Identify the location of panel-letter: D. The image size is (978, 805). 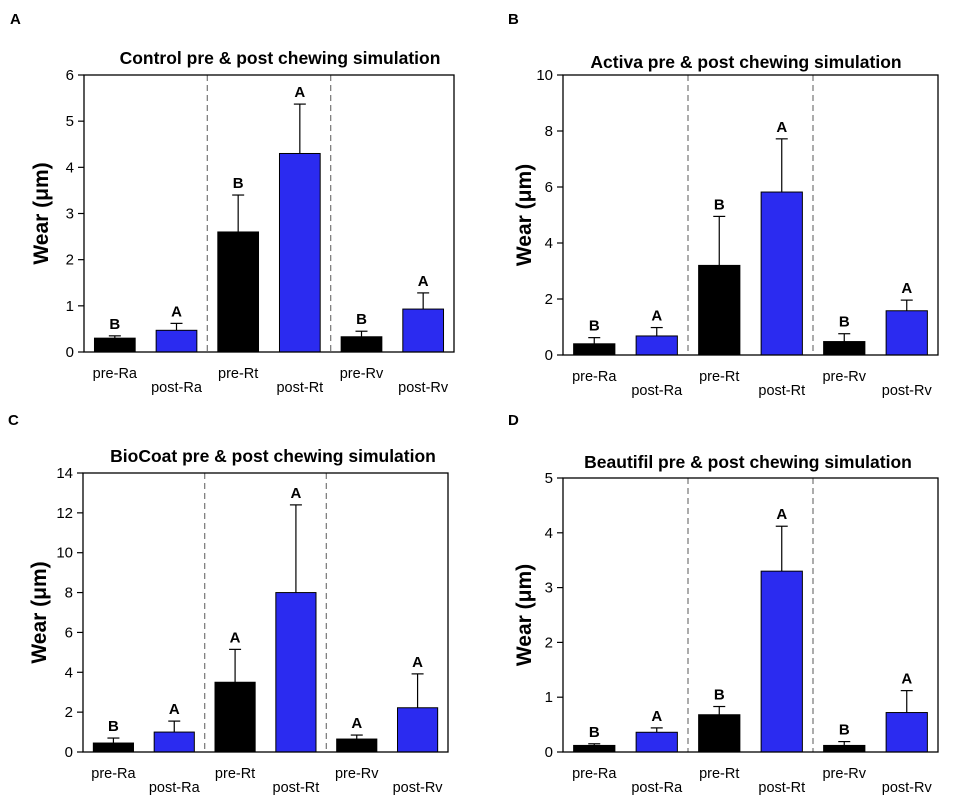
(513, 420).